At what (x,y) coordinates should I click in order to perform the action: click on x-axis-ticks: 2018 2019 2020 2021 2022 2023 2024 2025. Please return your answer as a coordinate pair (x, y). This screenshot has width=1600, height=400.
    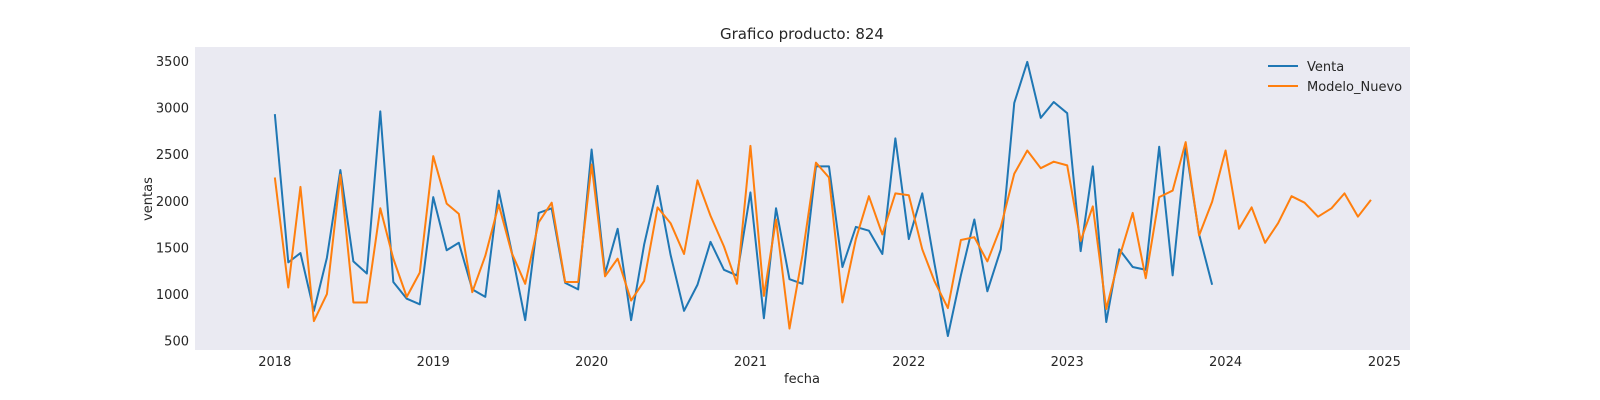
    Looking at the image, I should click on (829, 362).